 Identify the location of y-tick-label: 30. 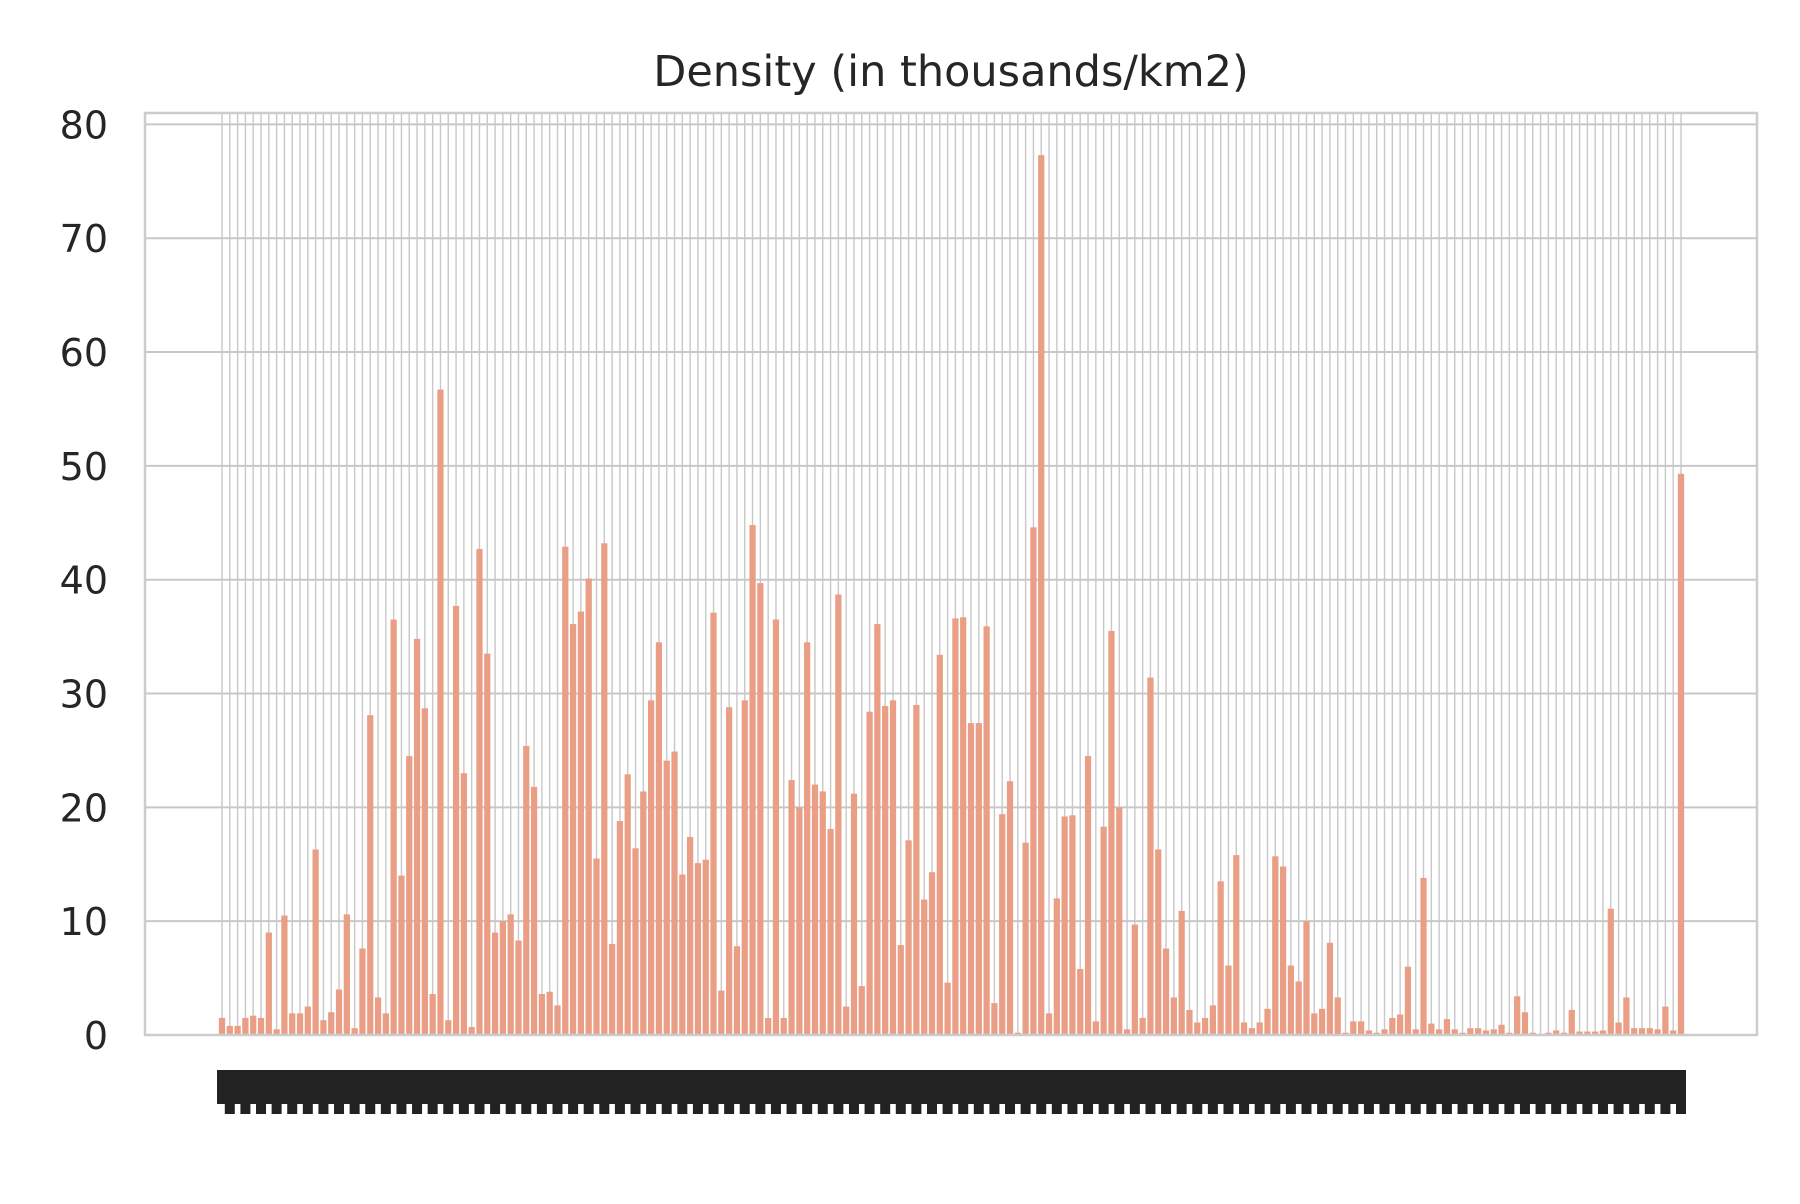
(84, 695).